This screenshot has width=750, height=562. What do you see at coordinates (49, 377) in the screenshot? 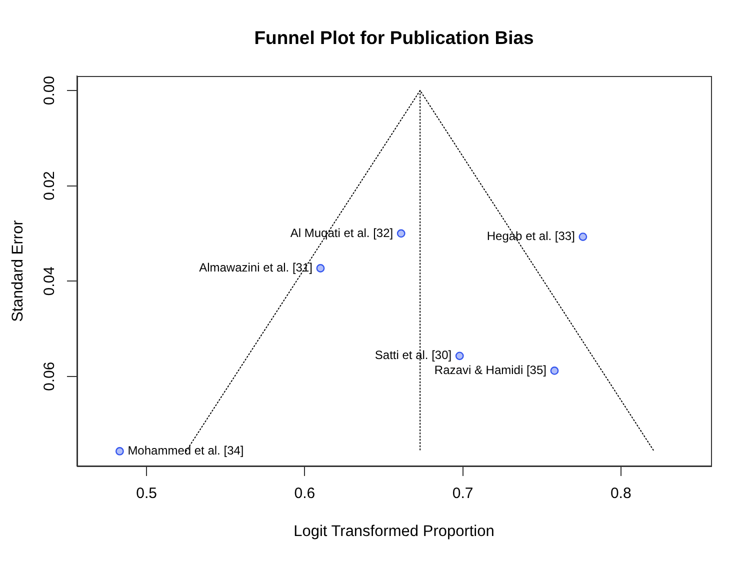
I see `y-tick-label: 0.06` at bounding box center [49, 377].